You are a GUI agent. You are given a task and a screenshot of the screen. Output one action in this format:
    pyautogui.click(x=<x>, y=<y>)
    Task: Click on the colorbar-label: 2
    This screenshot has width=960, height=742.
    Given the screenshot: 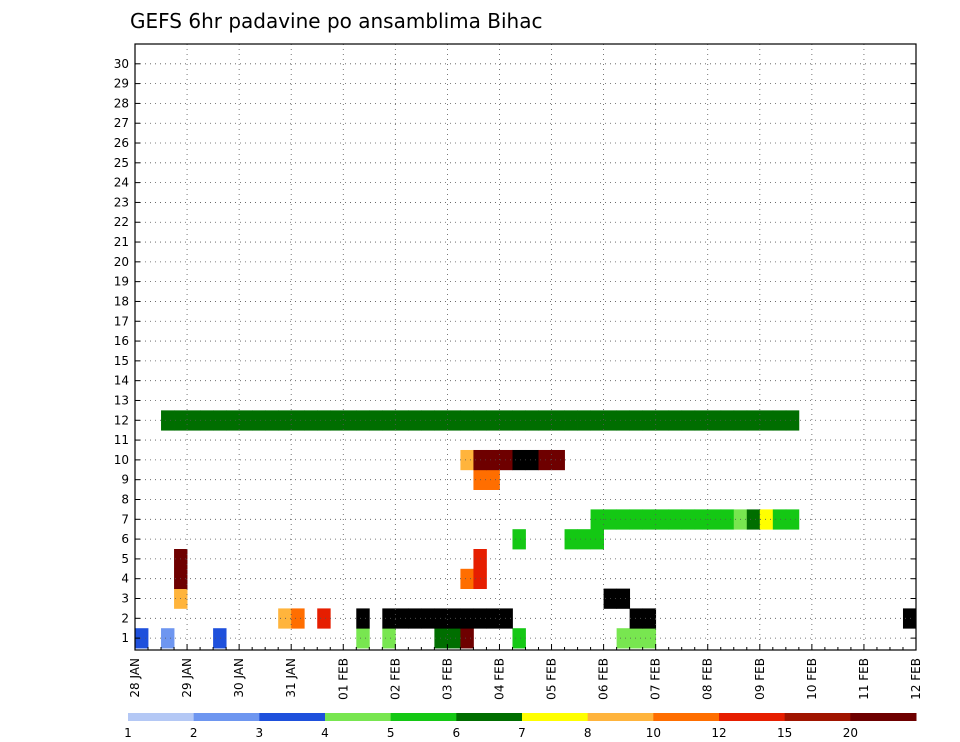 What is the action you would take?
    pyautogui.click(x=194, y=733)
    